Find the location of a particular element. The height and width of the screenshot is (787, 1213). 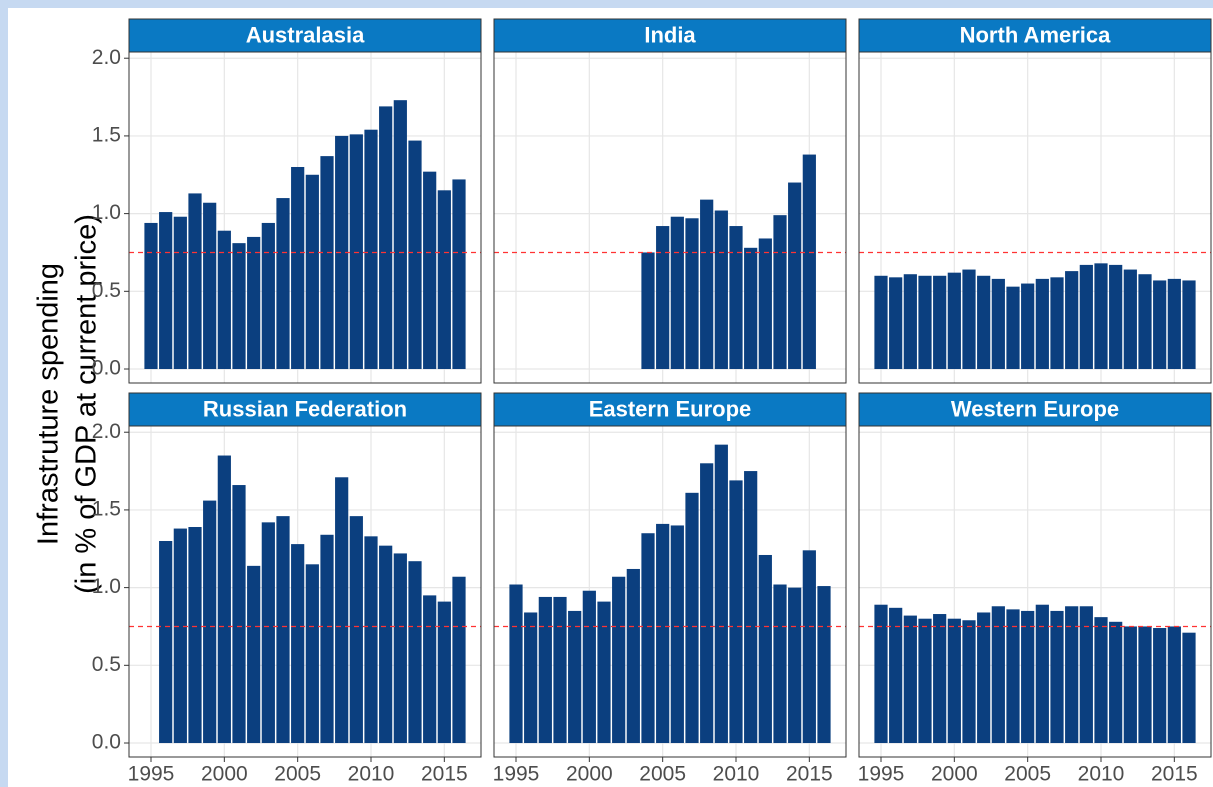

y-tick-label: 1.0 is located at coordinates (106, 212).